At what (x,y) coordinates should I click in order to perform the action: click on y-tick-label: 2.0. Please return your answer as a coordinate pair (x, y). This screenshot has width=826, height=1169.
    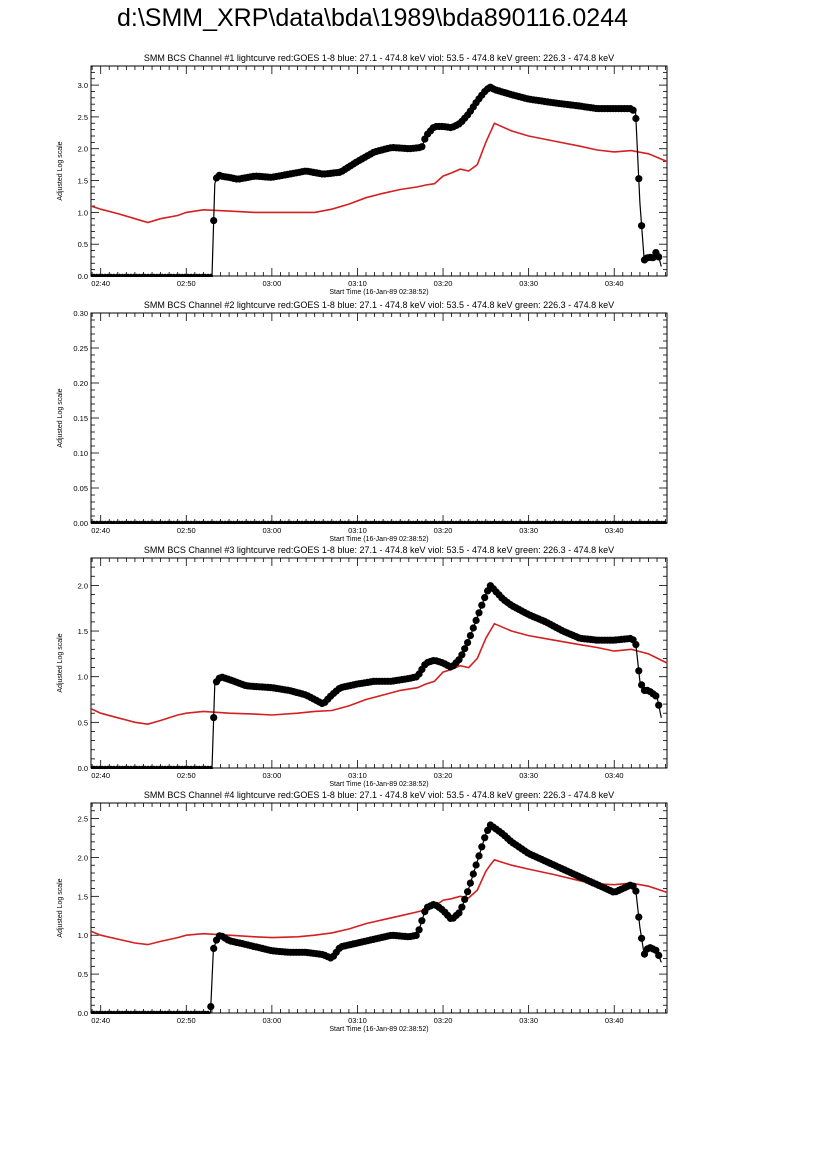
    Looking at the image, I should click on (83, 149).